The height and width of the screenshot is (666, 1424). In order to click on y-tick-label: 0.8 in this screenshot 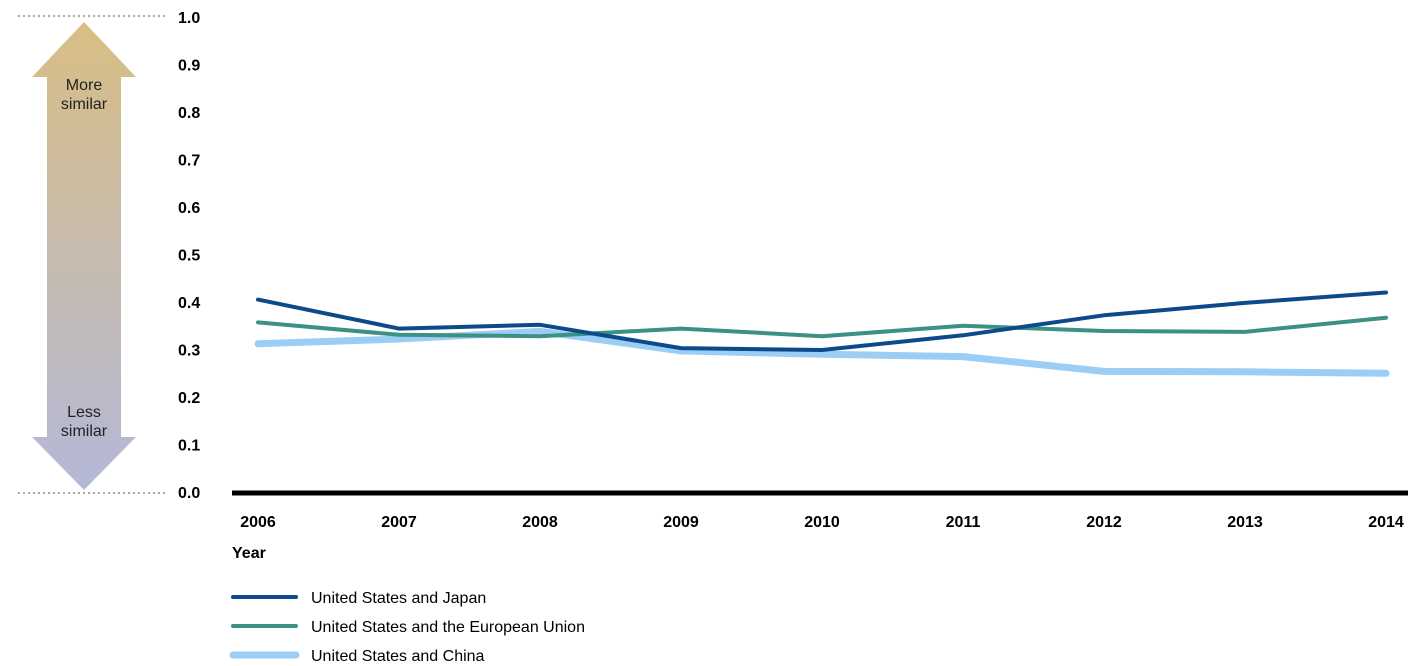, I will do `click(189, 113)`.